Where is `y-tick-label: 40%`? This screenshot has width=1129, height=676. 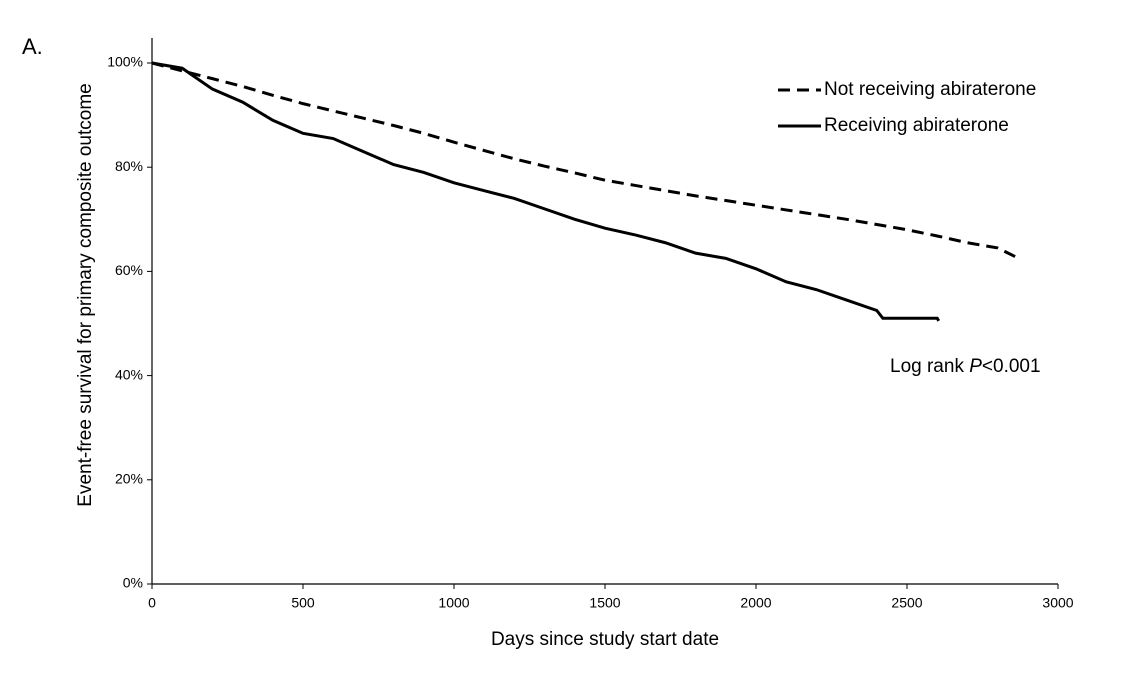
y-tick-label: 40% is located at coordinates (129, 374).